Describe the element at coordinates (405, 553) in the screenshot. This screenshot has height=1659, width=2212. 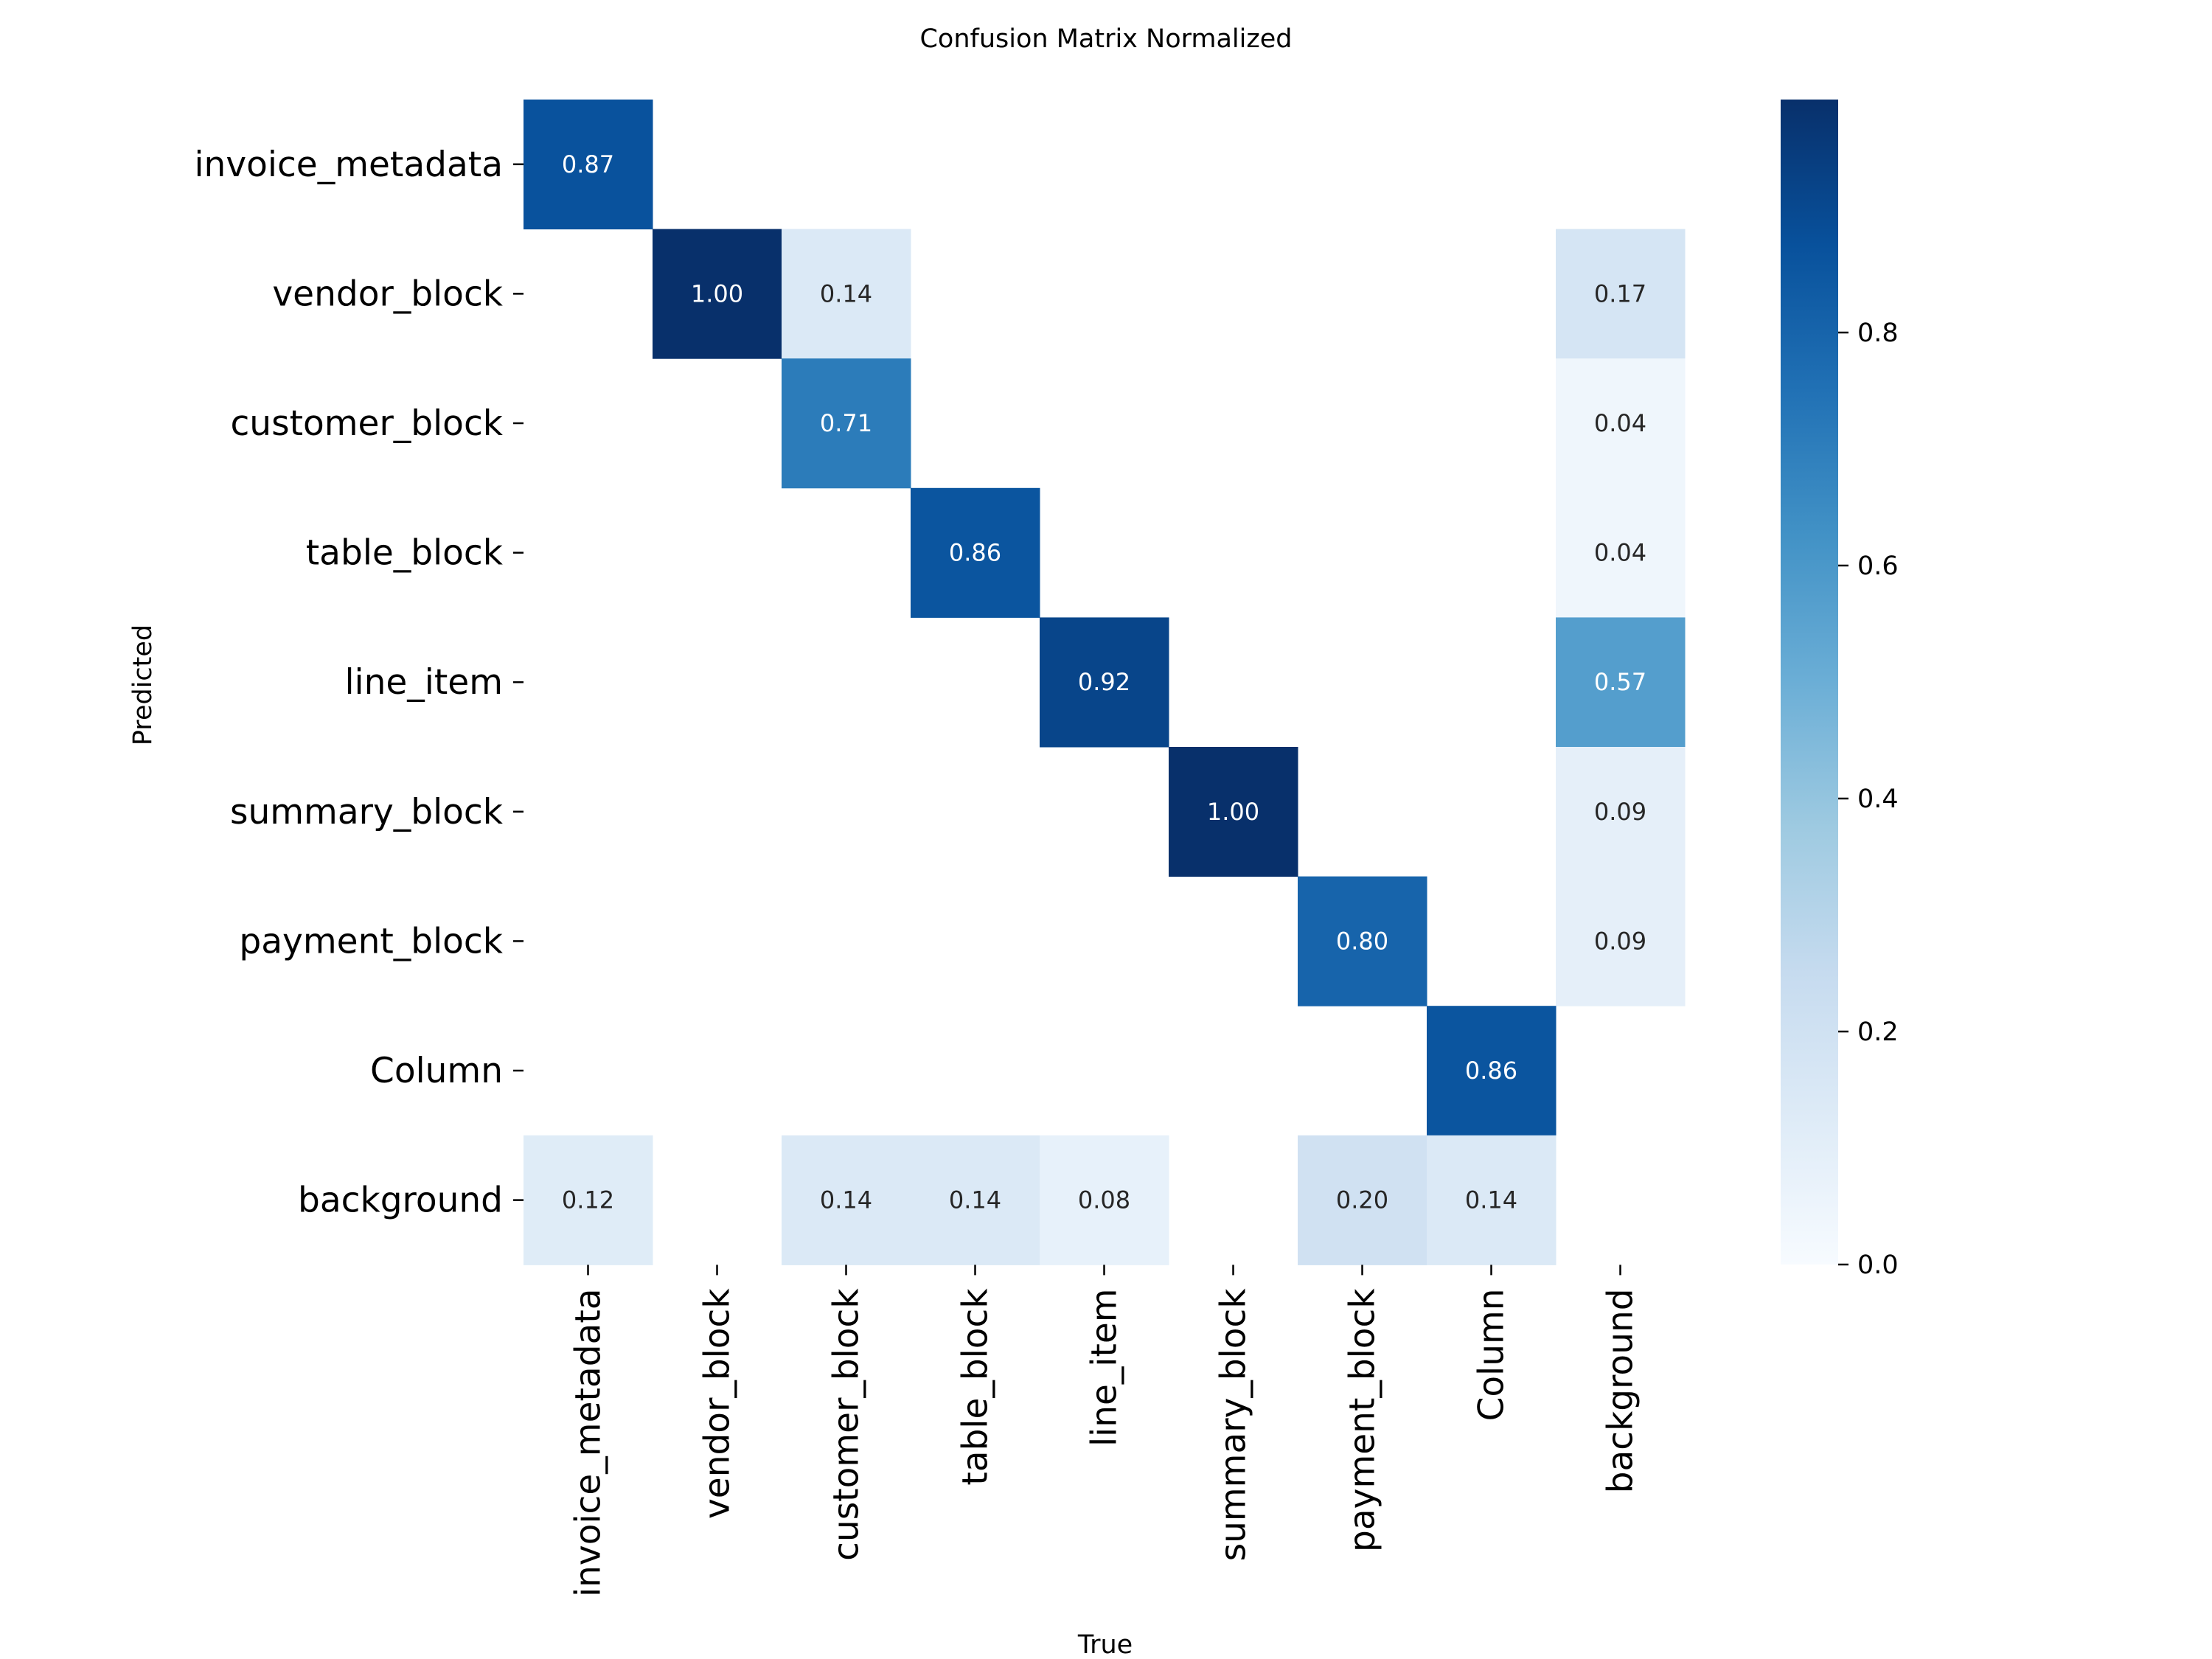
I see `y-tick-label: table_block` at that location.